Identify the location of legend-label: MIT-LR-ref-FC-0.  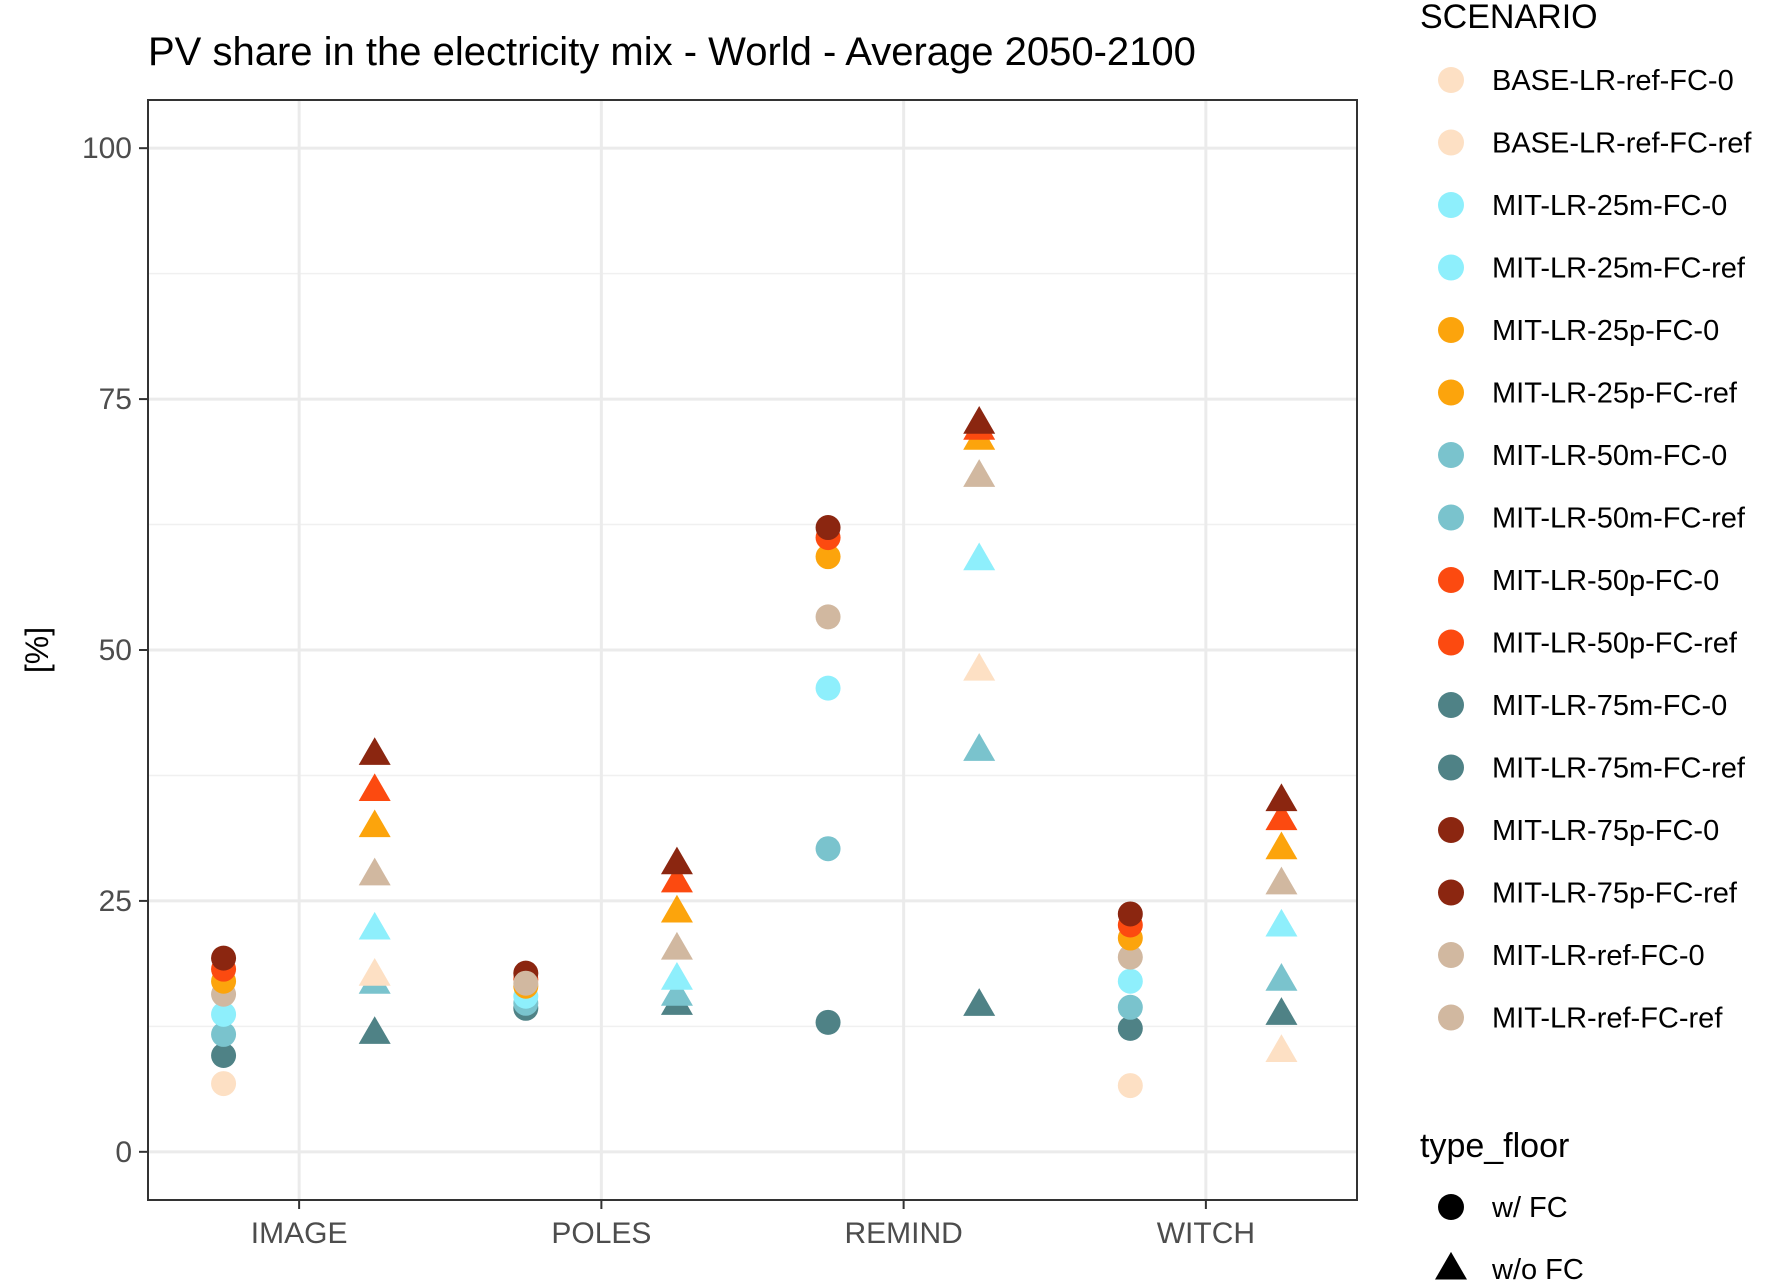
(1598, 956).